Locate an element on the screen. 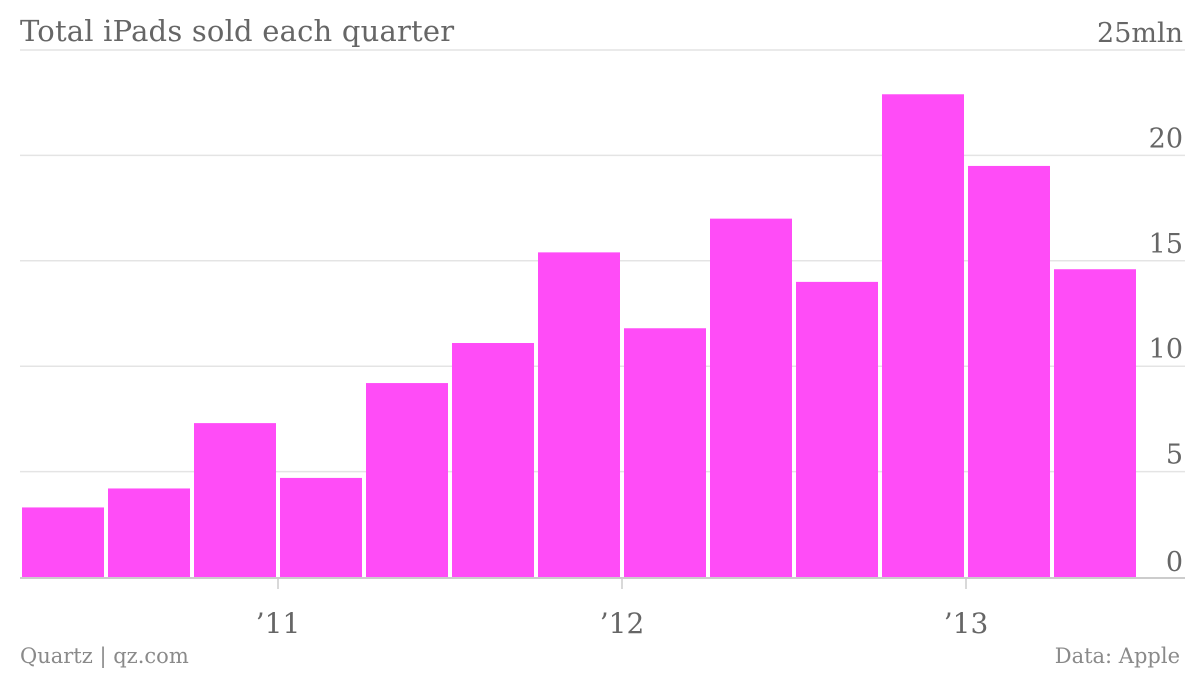  x-tick-label: ’11 is located at coordinates (278, 623).